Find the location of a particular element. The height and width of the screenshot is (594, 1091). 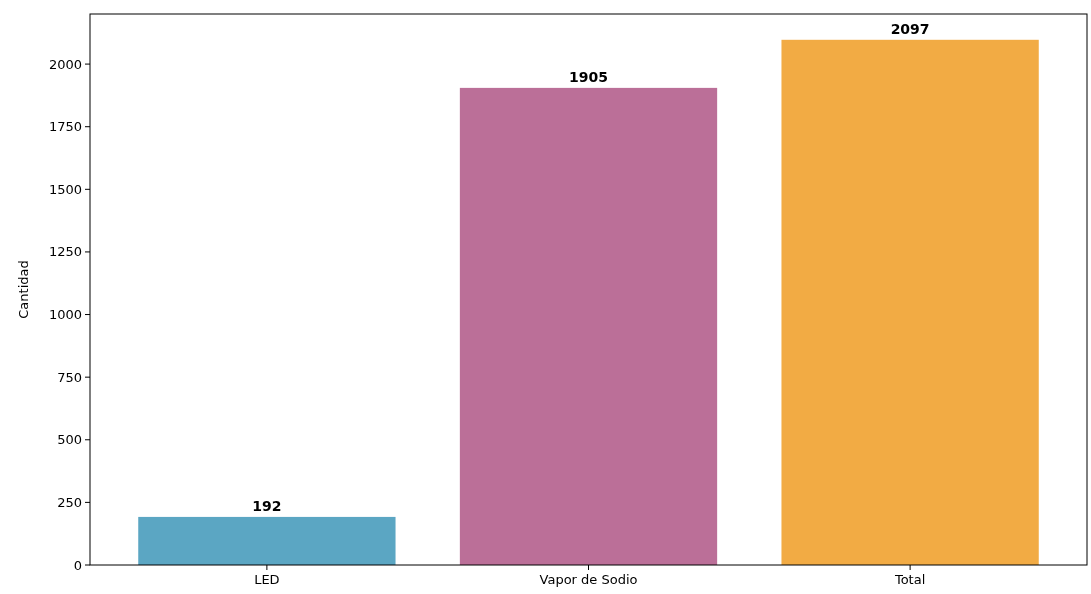

y-tick-label: 1000 is located at coordinates (65, 315).